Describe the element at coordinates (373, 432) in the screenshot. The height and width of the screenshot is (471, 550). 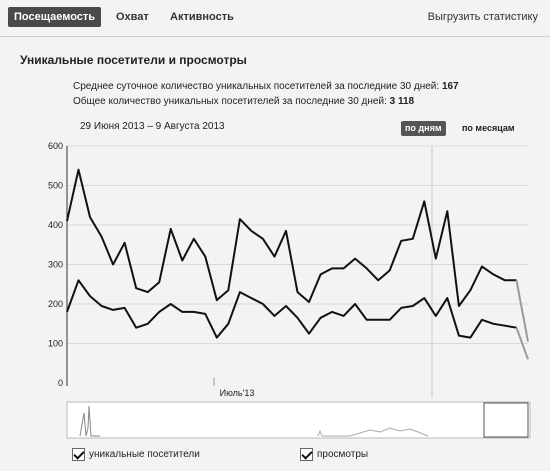
I see `navigator-trace` at that location.